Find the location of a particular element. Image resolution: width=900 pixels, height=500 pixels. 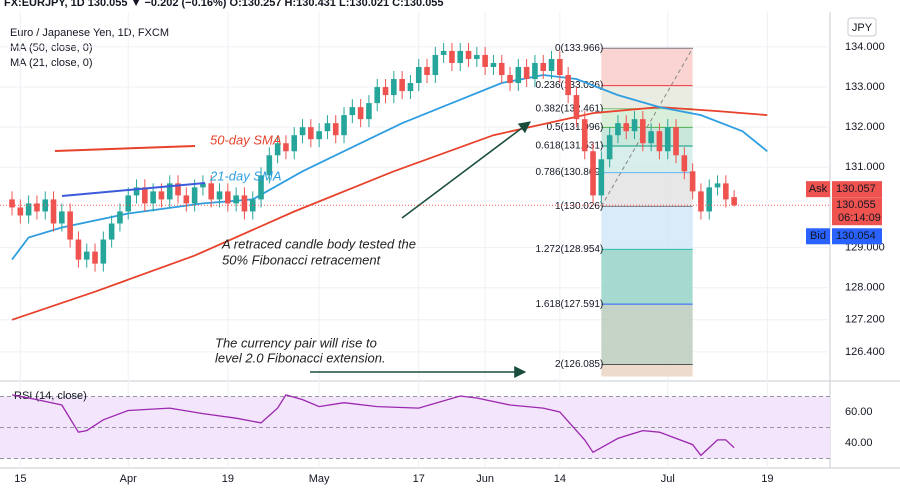

ask-price: 130.057 is located at coordinates (856, 189).